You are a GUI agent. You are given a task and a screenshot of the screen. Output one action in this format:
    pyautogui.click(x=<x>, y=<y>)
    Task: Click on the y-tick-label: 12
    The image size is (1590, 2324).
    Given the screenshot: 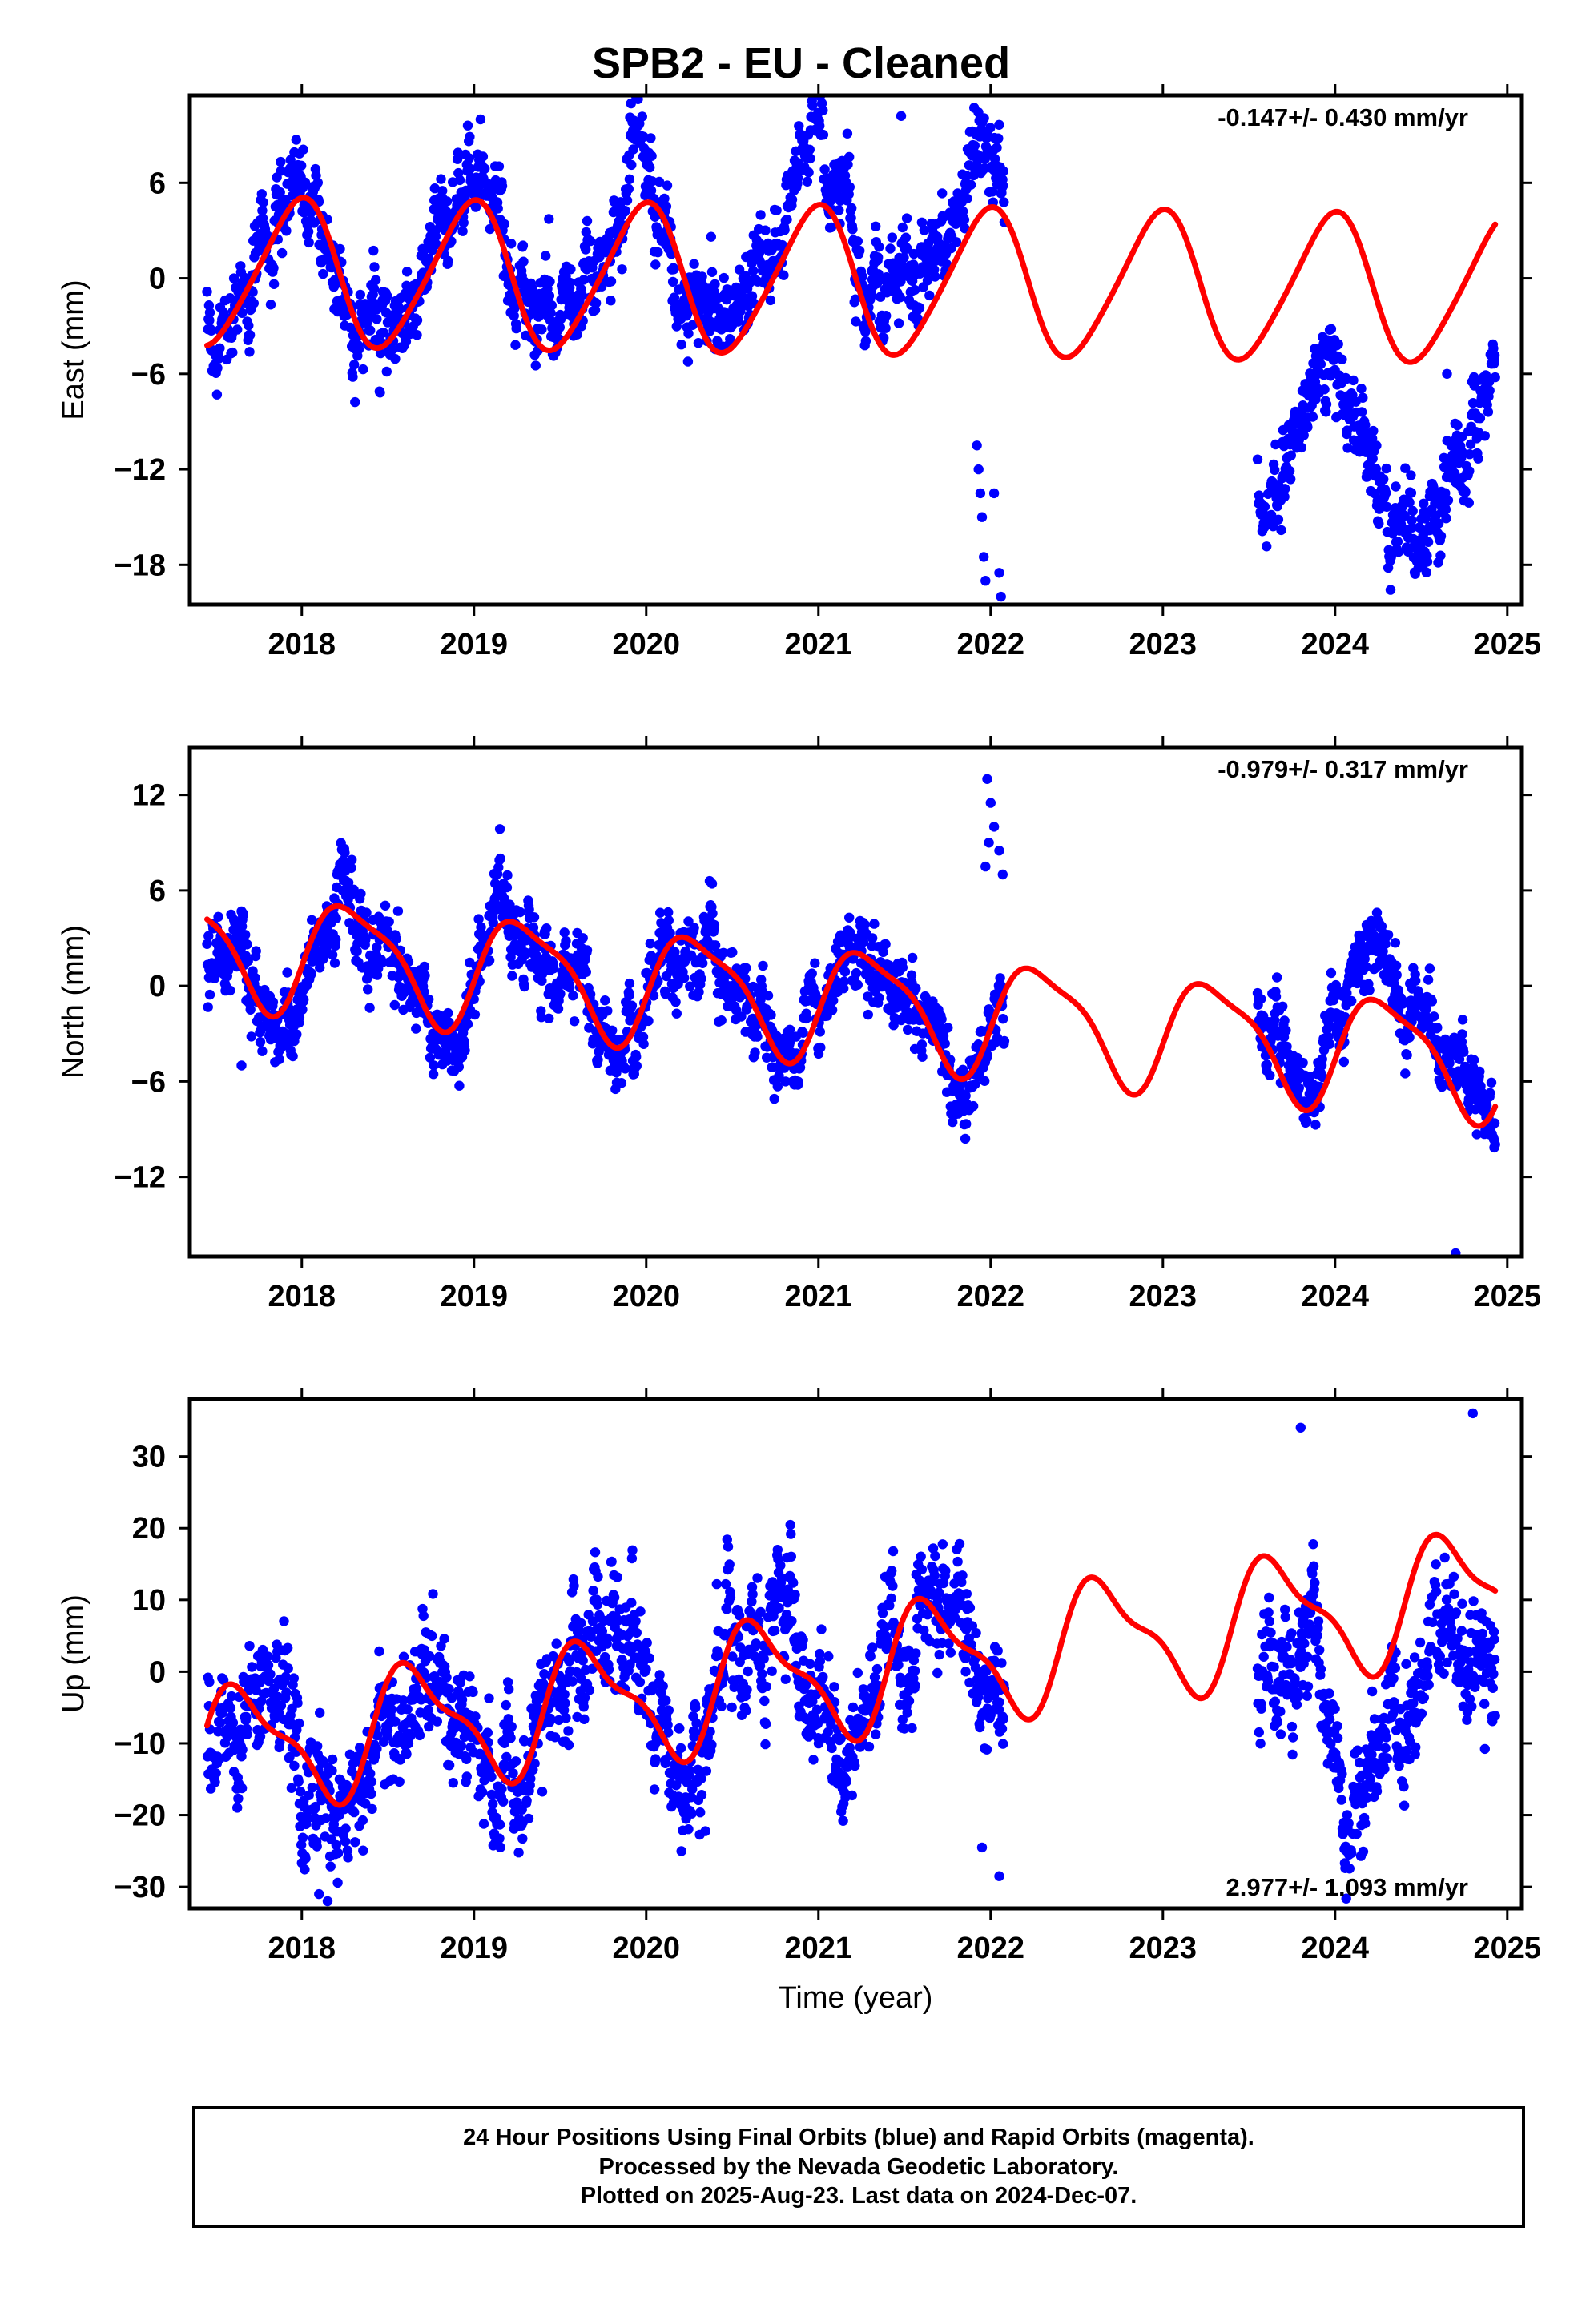 What is the action you would take?
    pyautogui.click(x=149, y=796)
    